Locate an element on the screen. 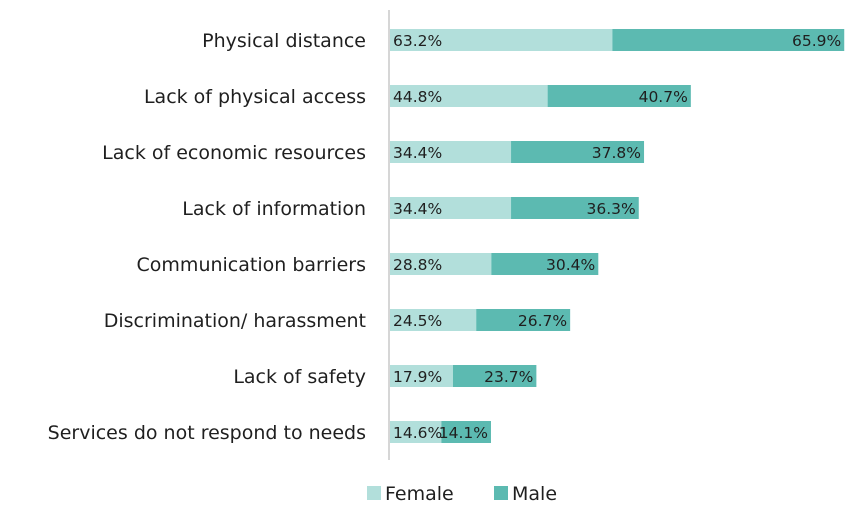 The image size is (868, 519). bar-female-discrimination-harassment is located at coordinates (433, 320).